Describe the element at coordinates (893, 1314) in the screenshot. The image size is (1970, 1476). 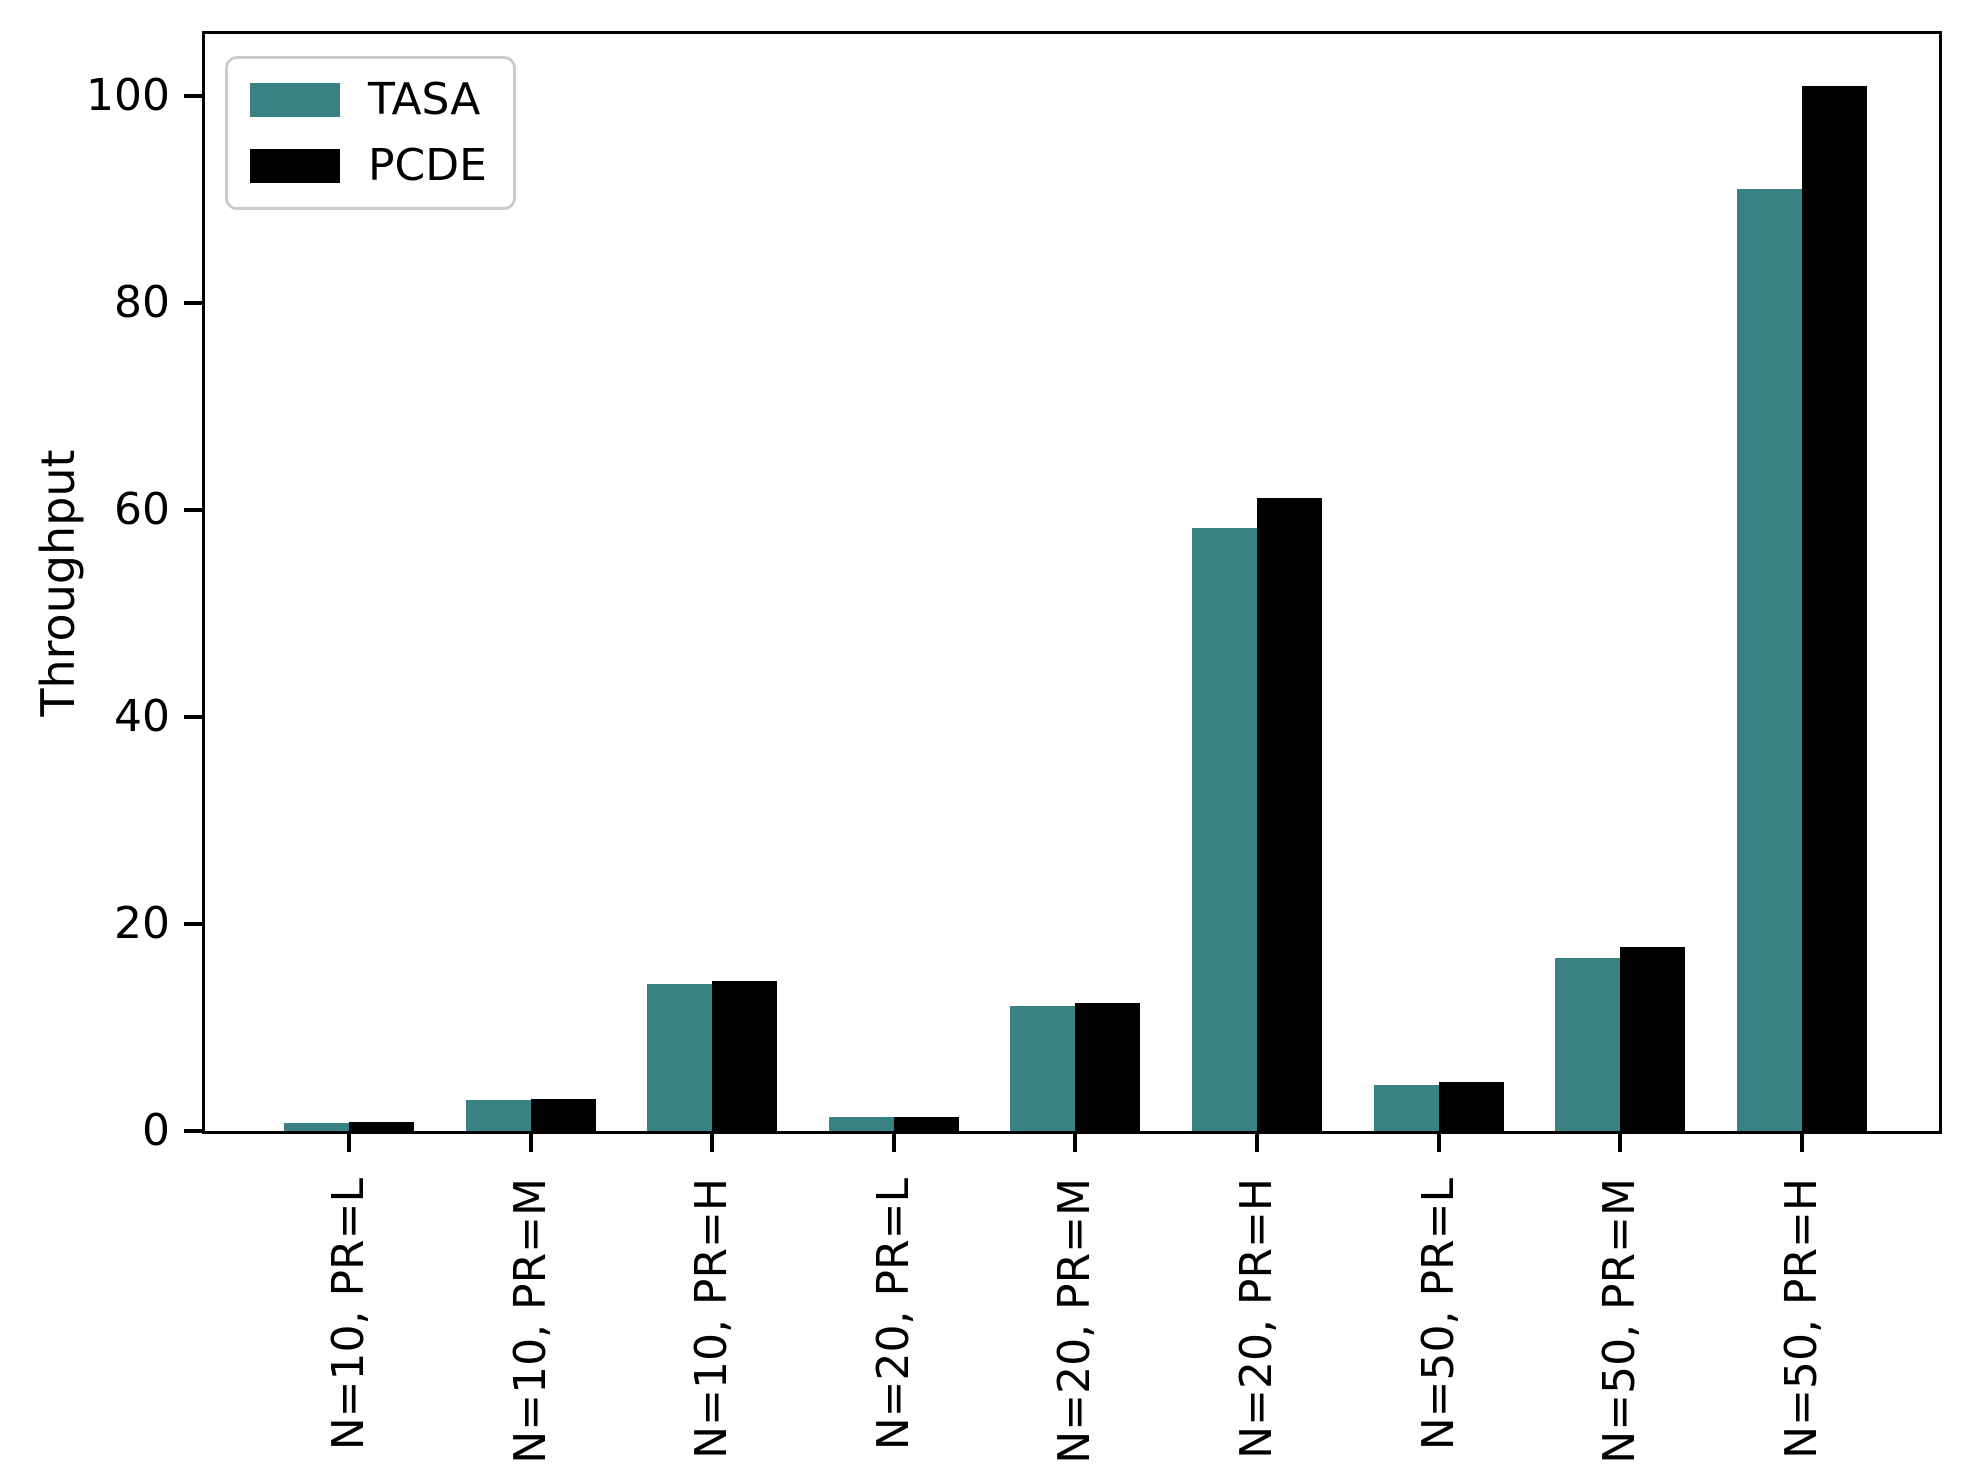
I see `x-tick-label-text: N=20, PR=L` at that location.